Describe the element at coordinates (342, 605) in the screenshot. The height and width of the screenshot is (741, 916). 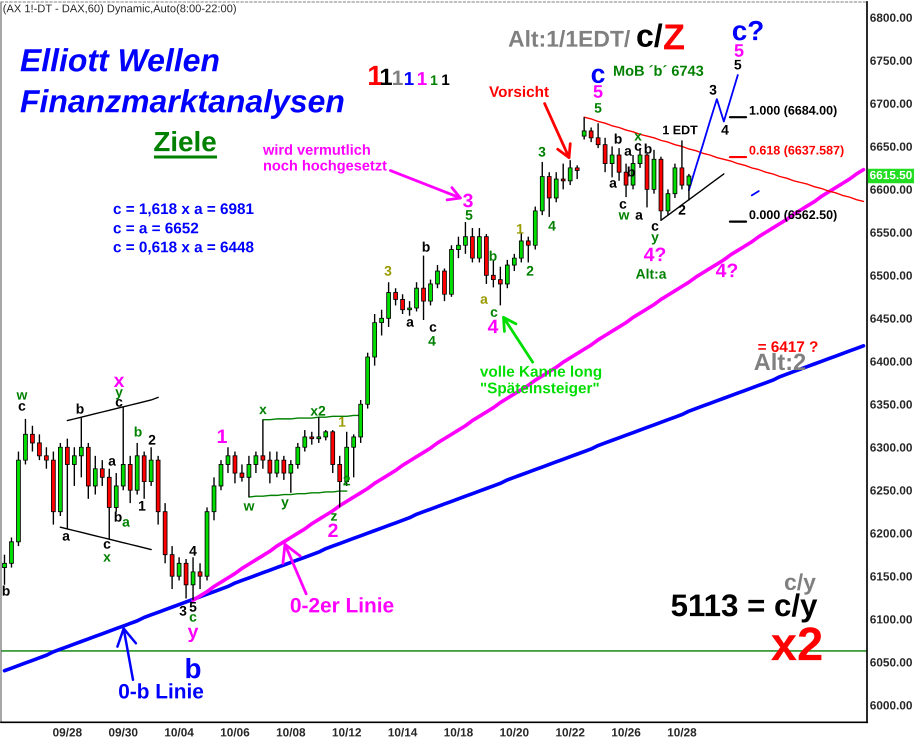
I see `annotation: 0-2er Linie` at that location.